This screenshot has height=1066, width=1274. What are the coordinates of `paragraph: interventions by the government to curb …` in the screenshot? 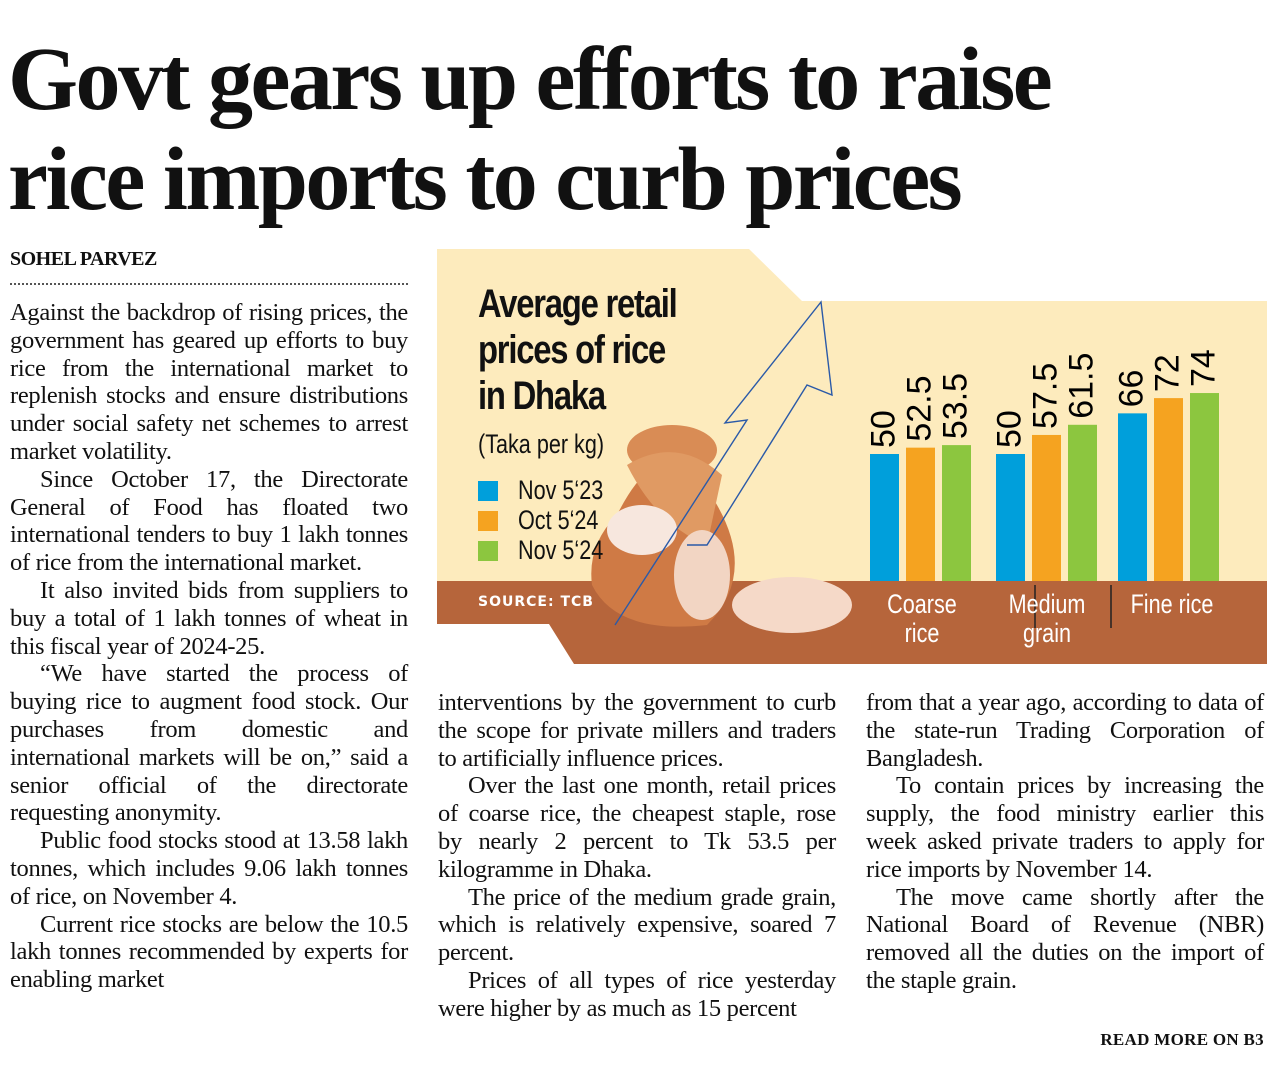 It's located at (637, 730).